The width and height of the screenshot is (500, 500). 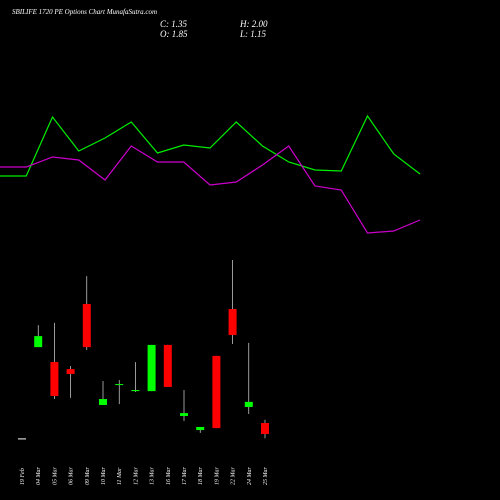 What do you see at coordinates (201, 476) in the screenshot?
I see `x-tick-label: 18 Mar` at bounding box center [201, 476].